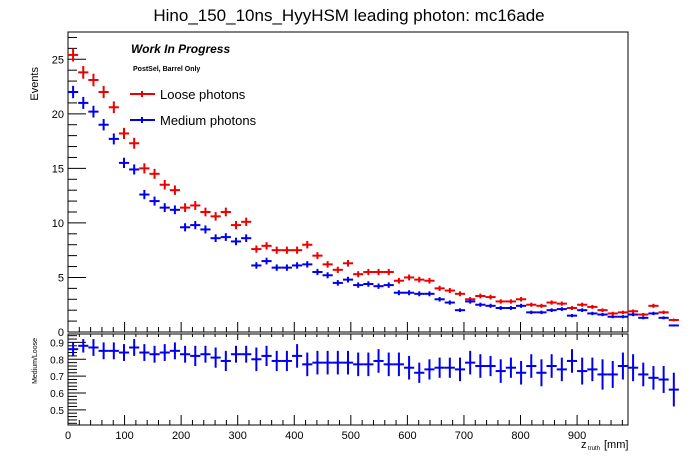 This screenshot has width=698, height=476. I want to click on x-tick-label: 900, so click(577, 436).